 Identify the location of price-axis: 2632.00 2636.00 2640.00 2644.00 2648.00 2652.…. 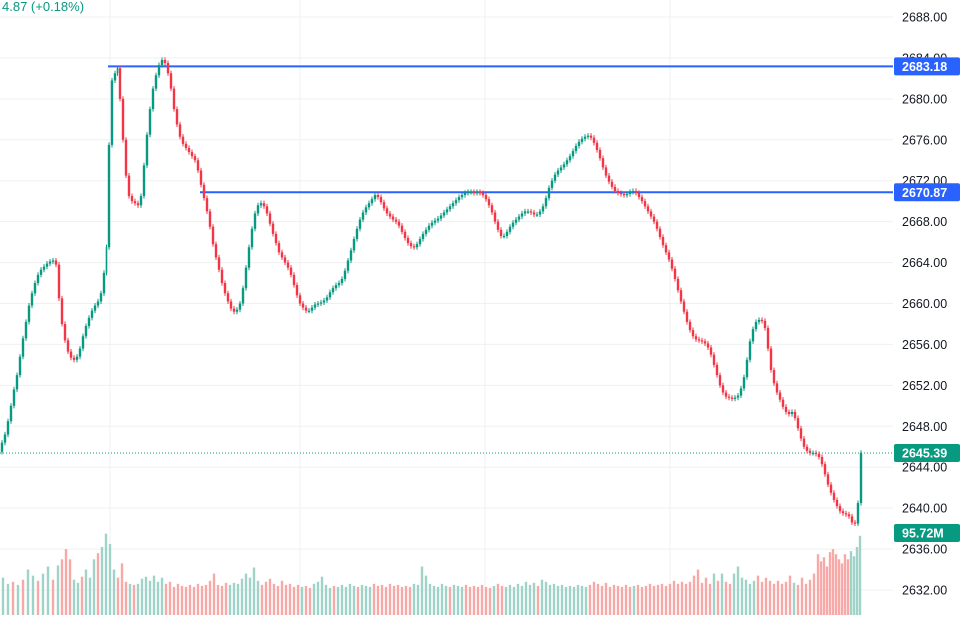
(924, 304).